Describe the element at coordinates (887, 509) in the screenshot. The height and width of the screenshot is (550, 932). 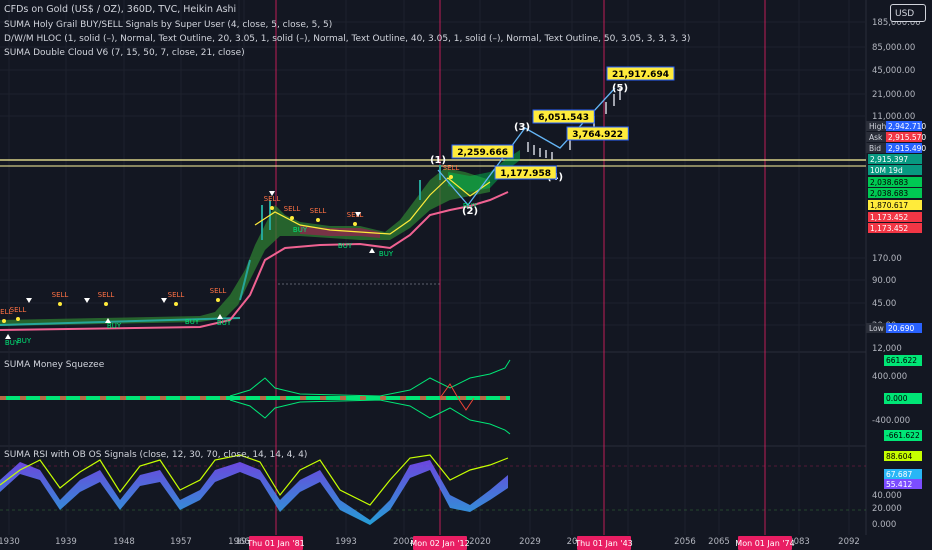
I see `rsi-tick-label: 20.000` at that location.